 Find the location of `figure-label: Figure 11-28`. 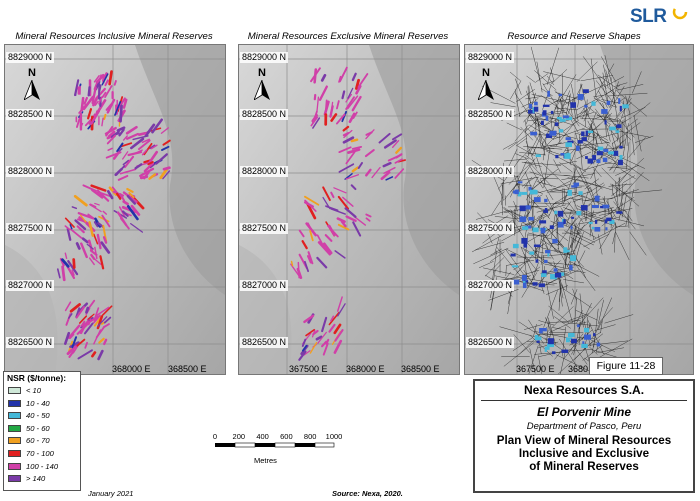

figure-label: Figure 11-28 is located at coordinates (626, 366).